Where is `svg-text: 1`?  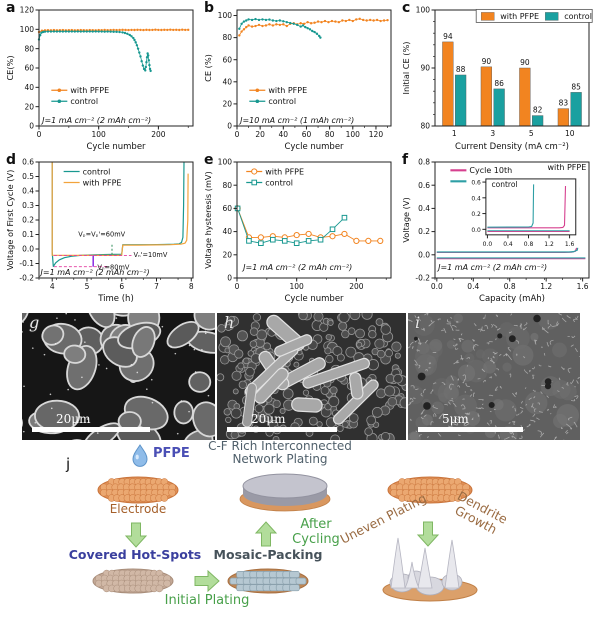
svg-text: 1 is located at coordinates (454, 133).